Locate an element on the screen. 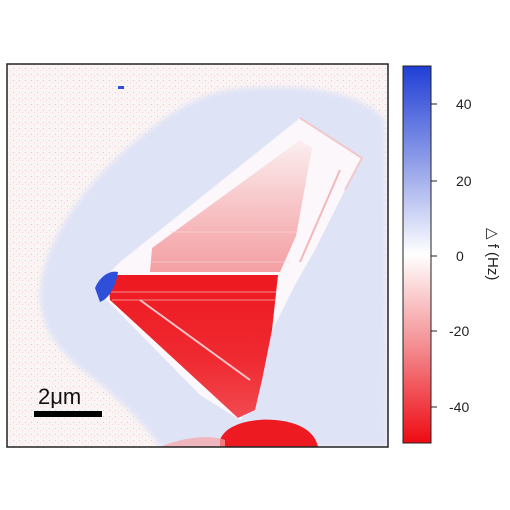  blue-spot is located at coordinates (106, 286).